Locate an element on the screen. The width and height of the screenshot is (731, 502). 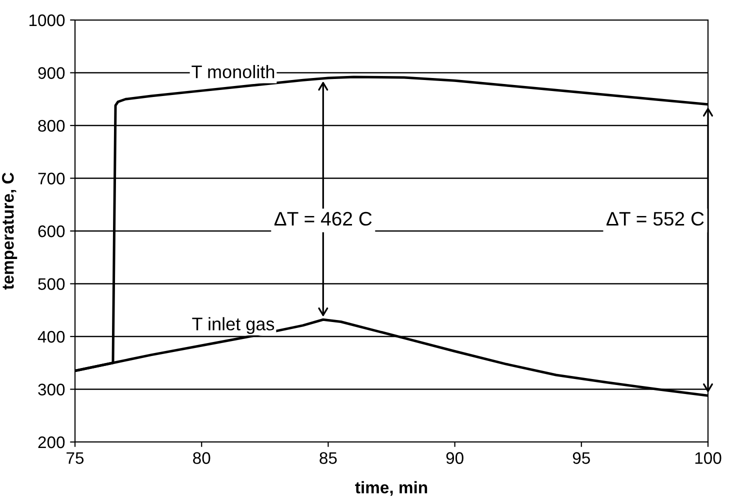
y-tick-label: 900 is located at coordinates (51, 73).